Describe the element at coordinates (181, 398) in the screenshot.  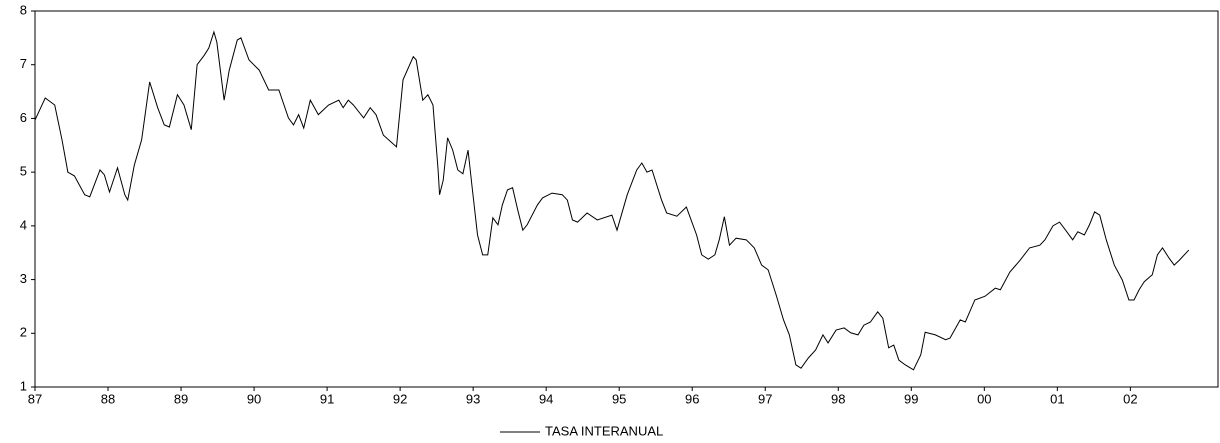
I see `x-tick-label: 89` at that location.